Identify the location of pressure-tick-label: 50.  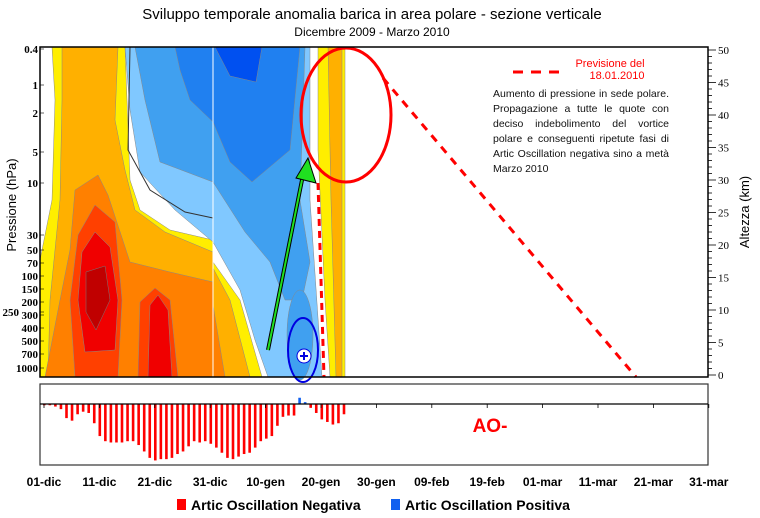
(33, 251).